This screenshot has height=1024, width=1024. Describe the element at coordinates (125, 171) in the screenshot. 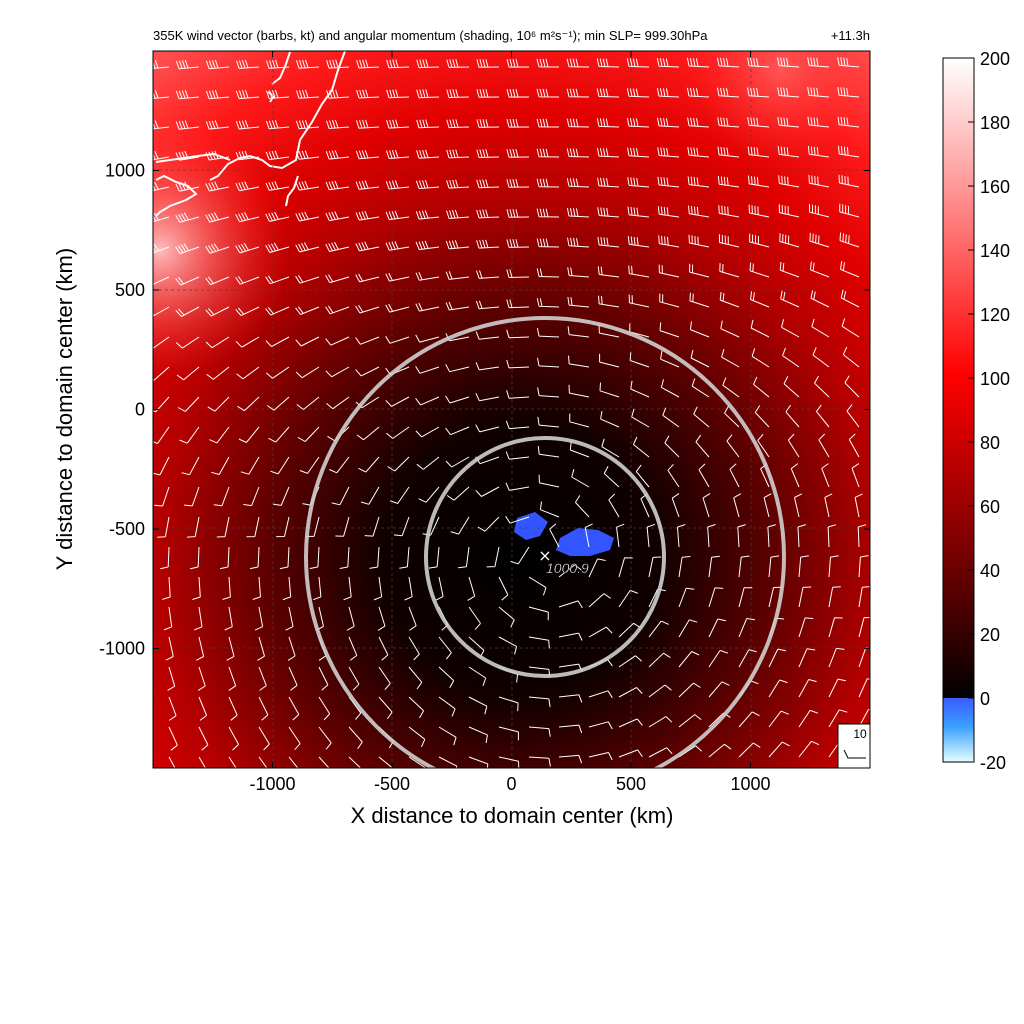

I see `y-tick-label: 1000` at that location.